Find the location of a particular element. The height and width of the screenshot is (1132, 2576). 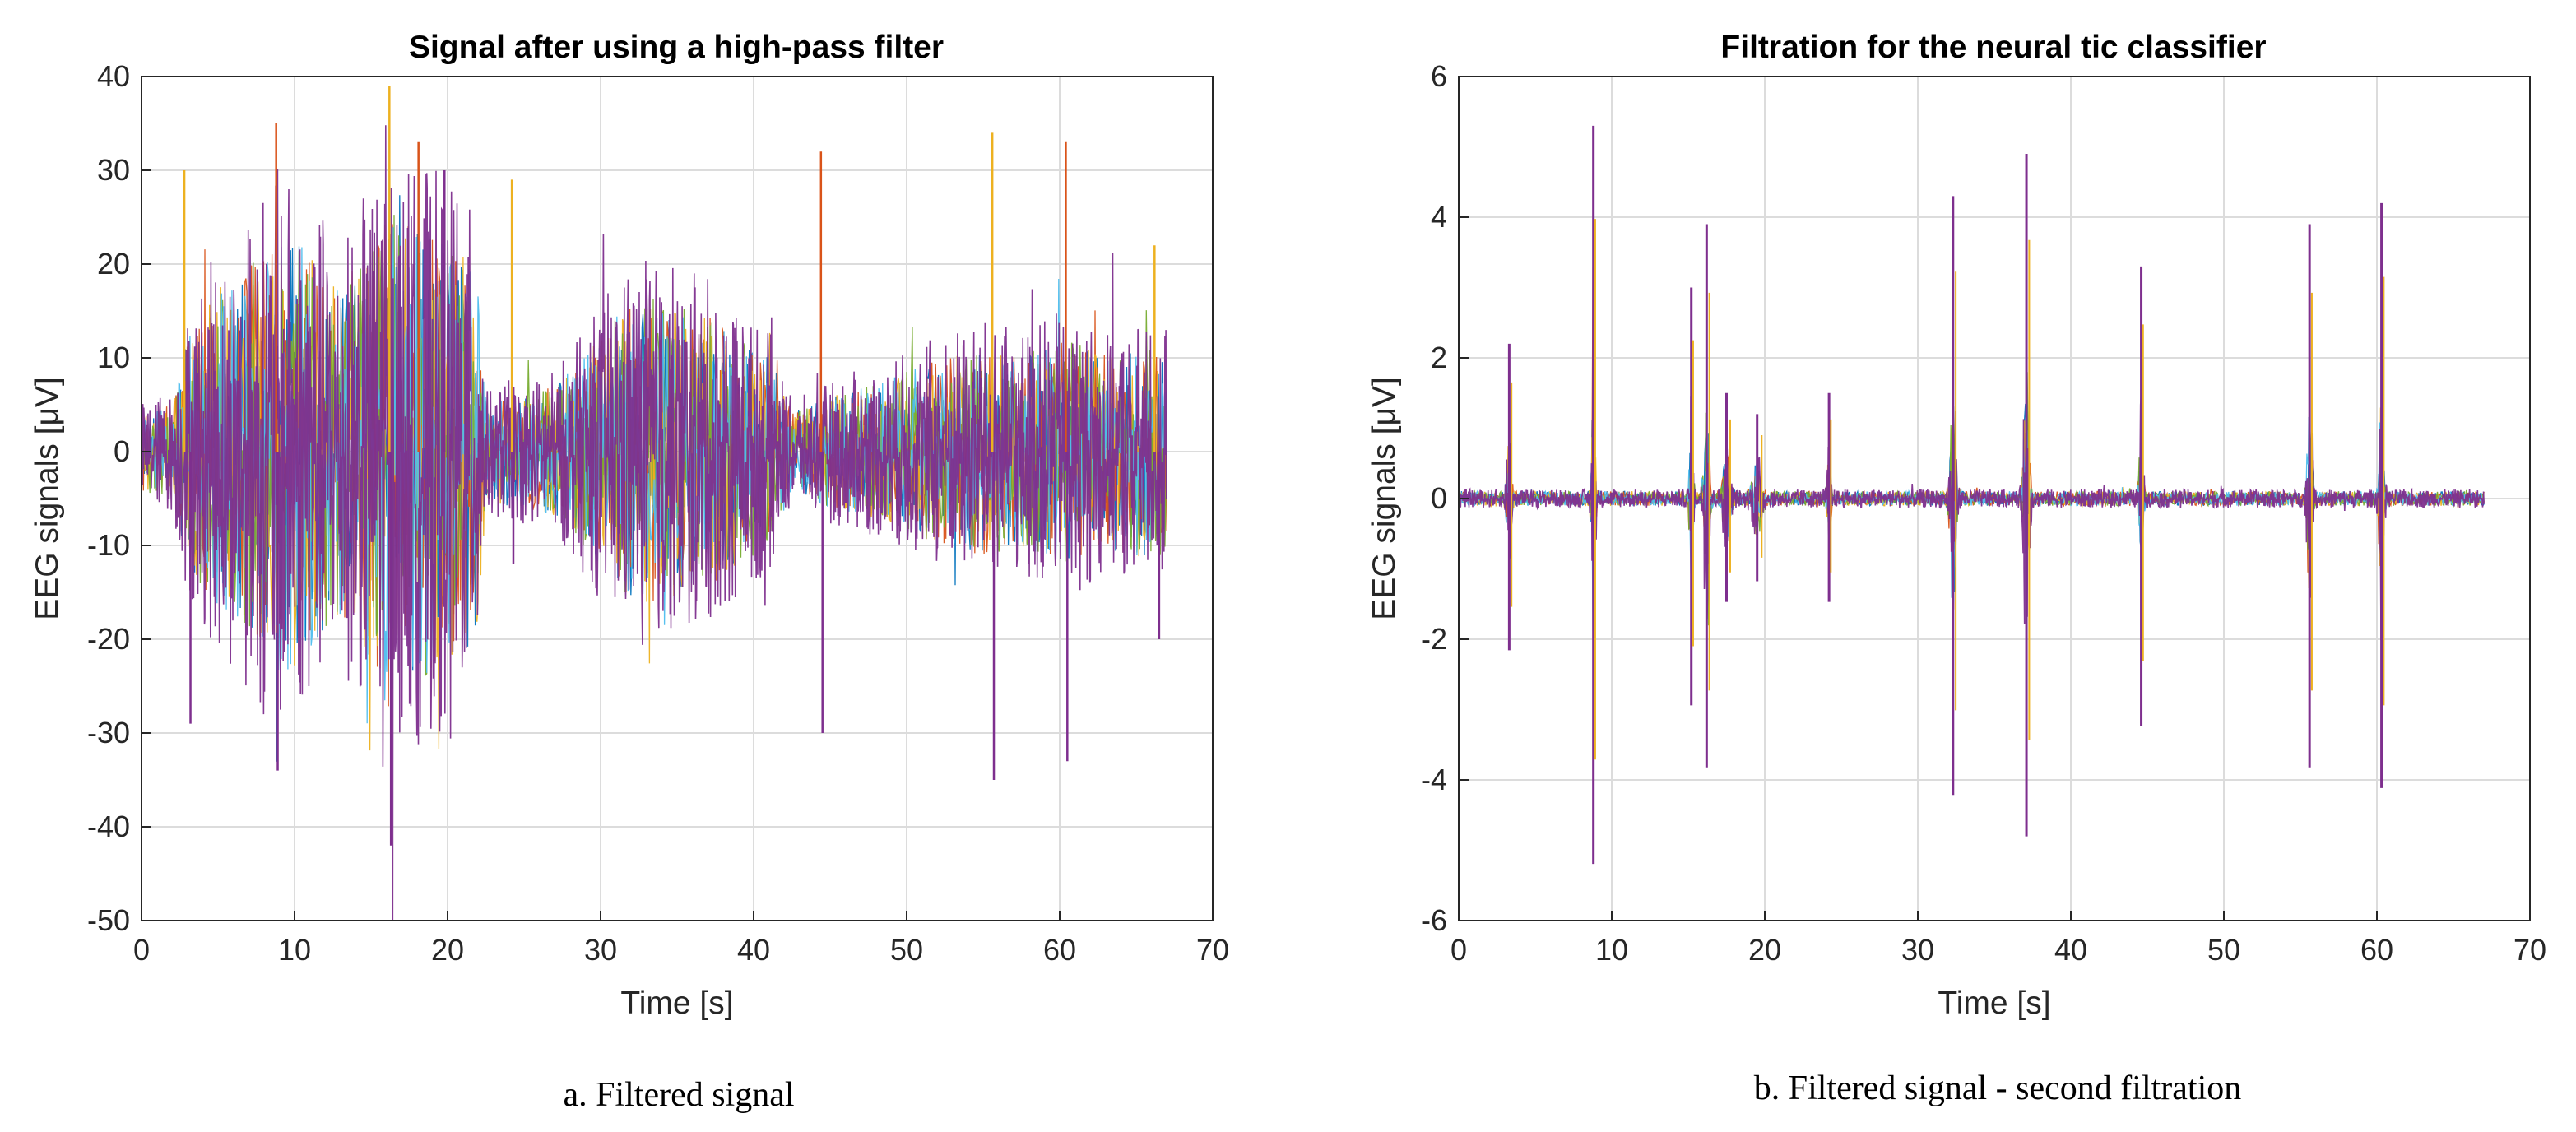

chart-a-title: Signal after using a high-pass filter is located at coordinates (676, 47).